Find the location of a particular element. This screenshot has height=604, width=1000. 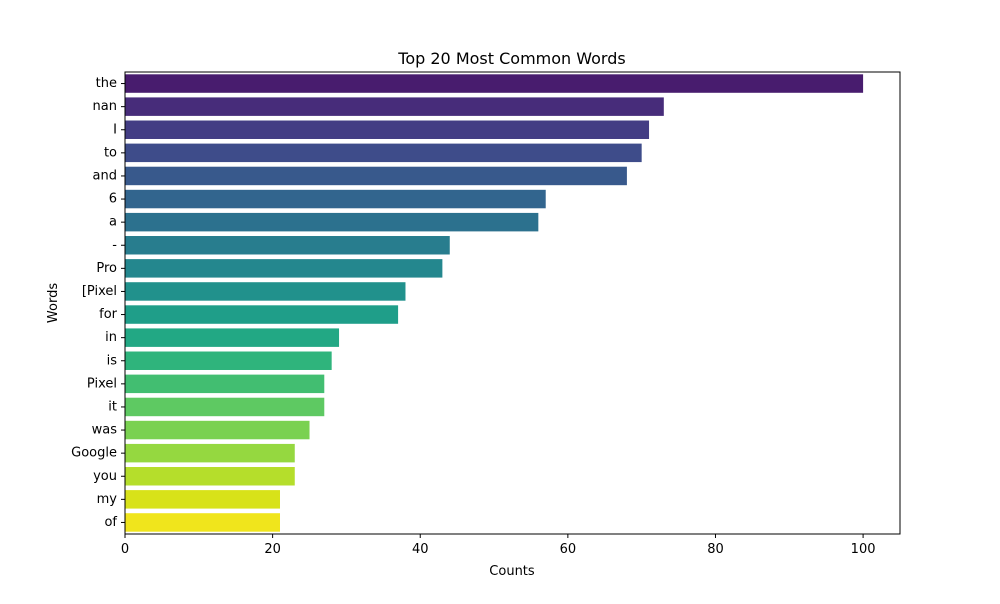

y-tick-label: you is located at coordinates (105, 476).